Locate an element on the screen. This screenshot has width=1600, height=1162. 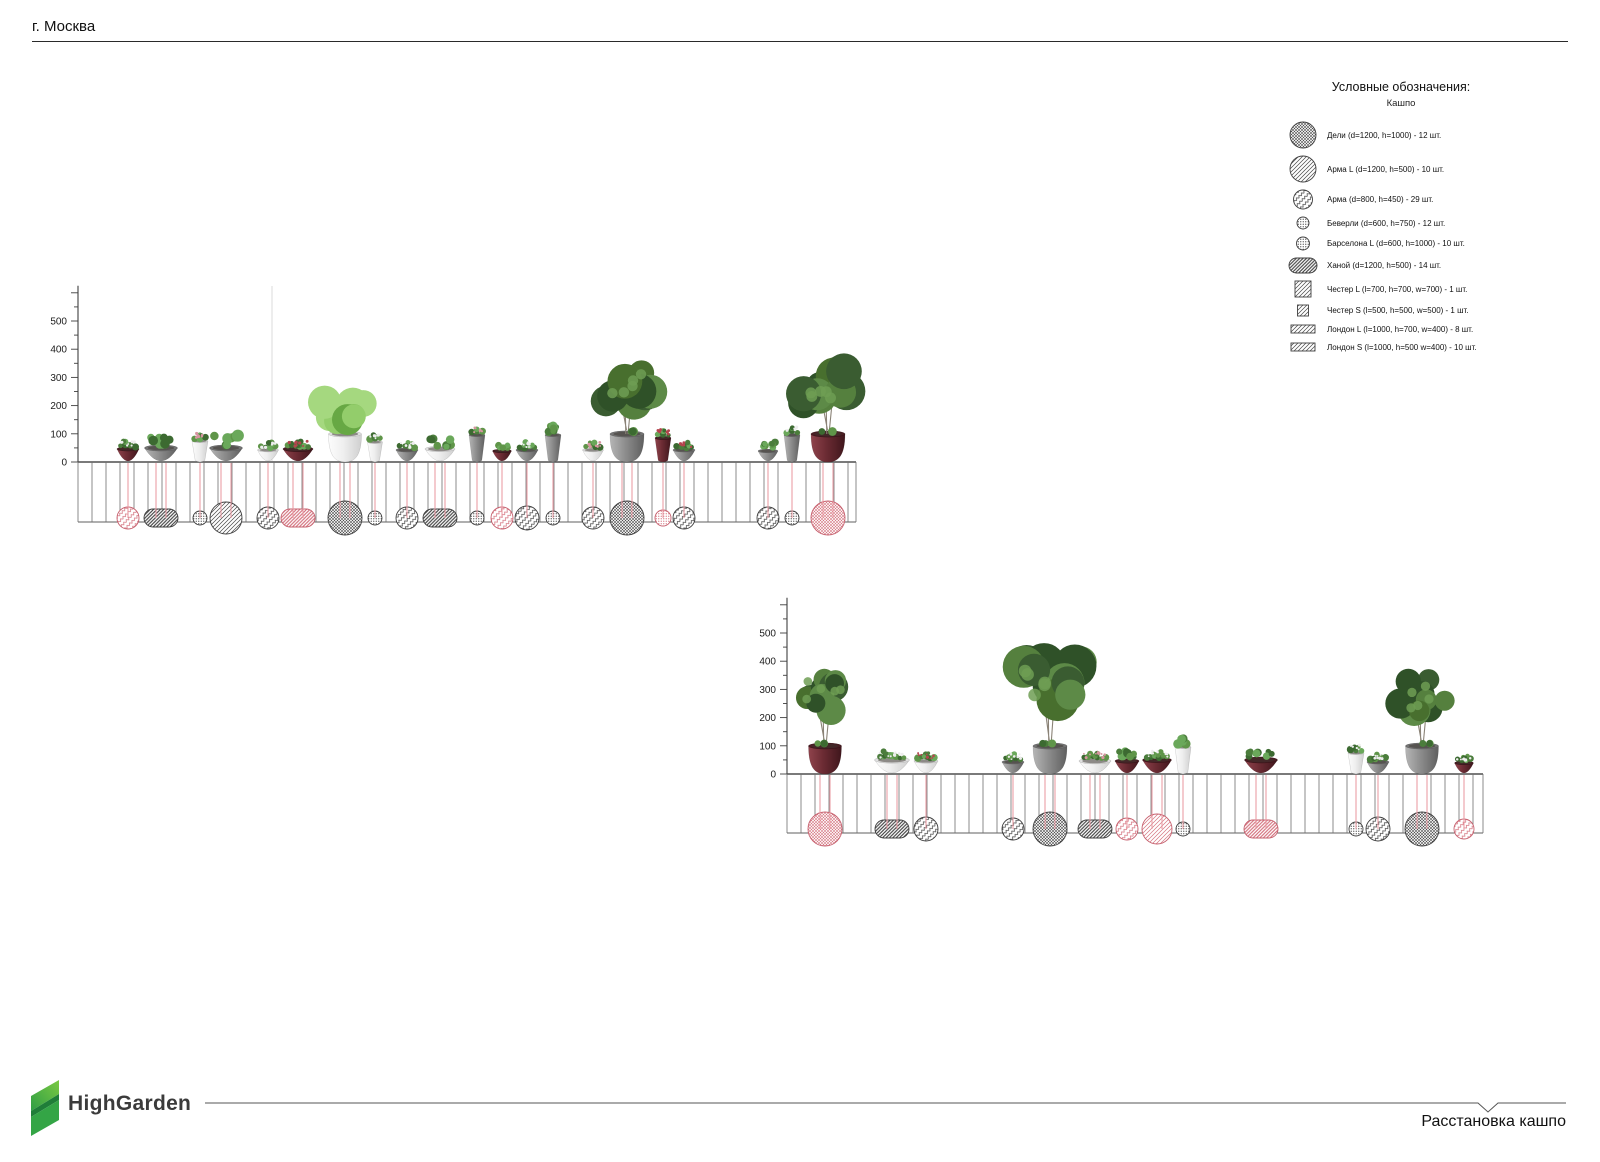
legend-item-label: Лондон S (l=1000, h=500 w=400) - 10 шт. is located at coordinates (1402, 347).